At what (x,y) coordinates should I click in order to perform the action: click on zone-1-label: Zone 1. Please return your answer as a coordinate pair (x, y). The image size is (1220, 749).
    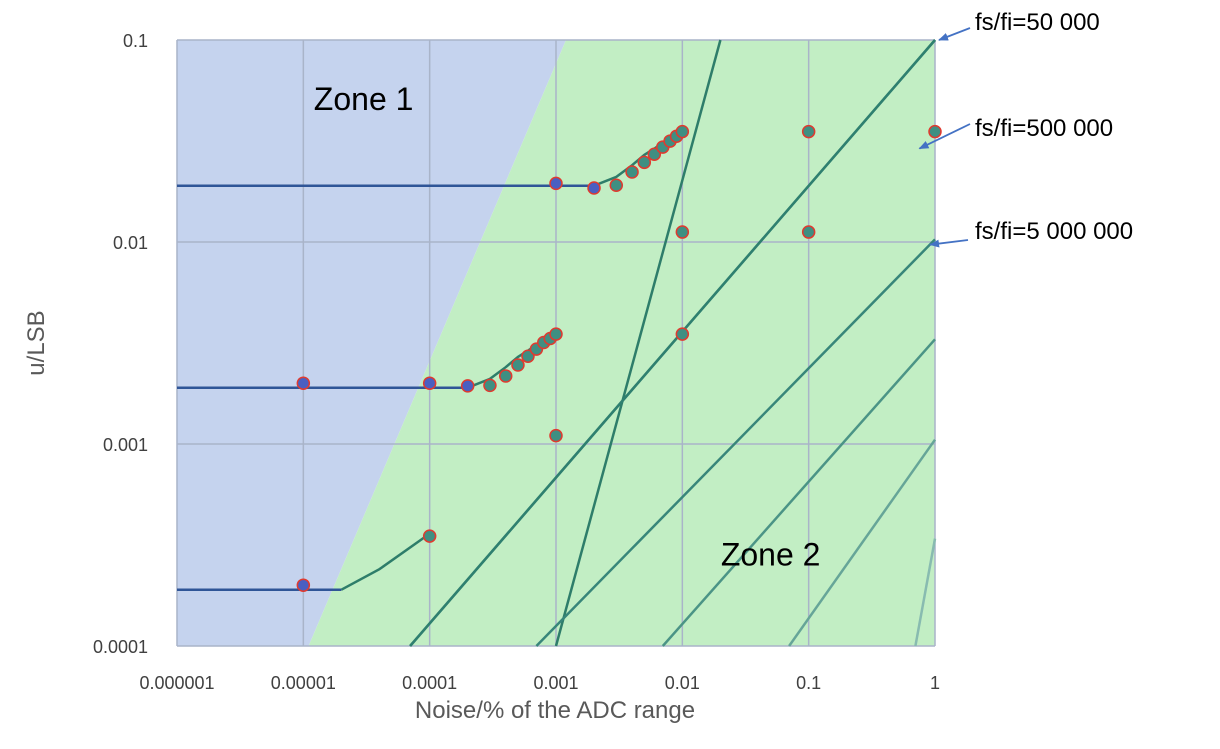
    Looking at the image, I should click on (364, 99).